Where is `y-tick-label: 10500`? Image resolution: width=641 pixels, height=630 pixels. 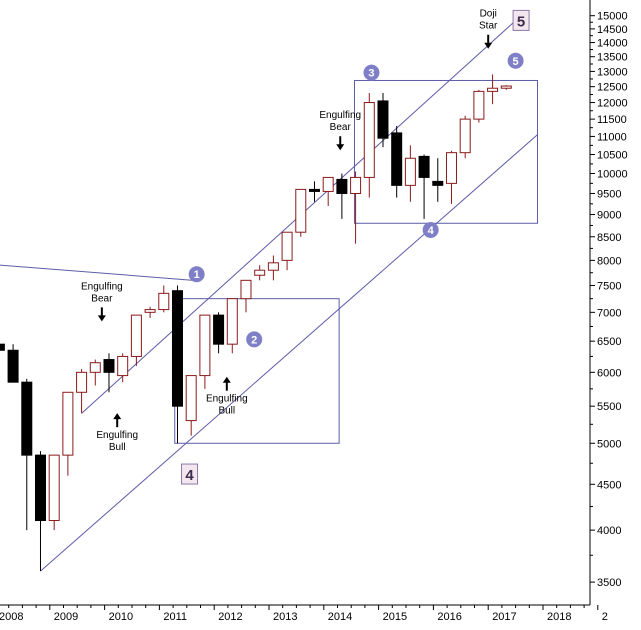 y-tick-label: 10500 is located at coordinates (612, 156).